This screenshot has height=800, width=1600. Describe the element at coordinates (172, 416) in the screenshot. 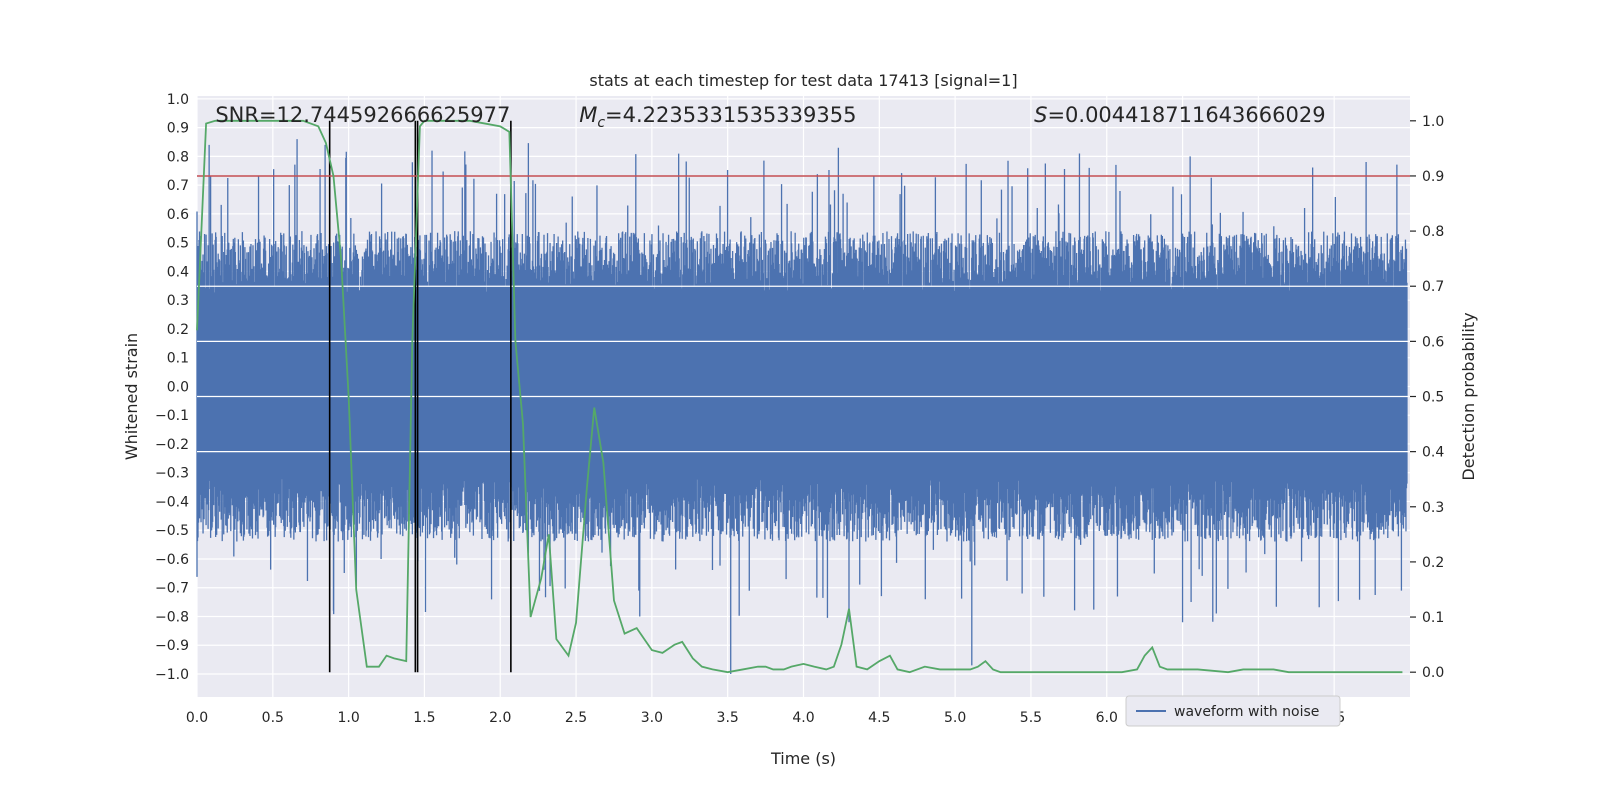

I see `y-left-tick-label: −0.1` at that location.